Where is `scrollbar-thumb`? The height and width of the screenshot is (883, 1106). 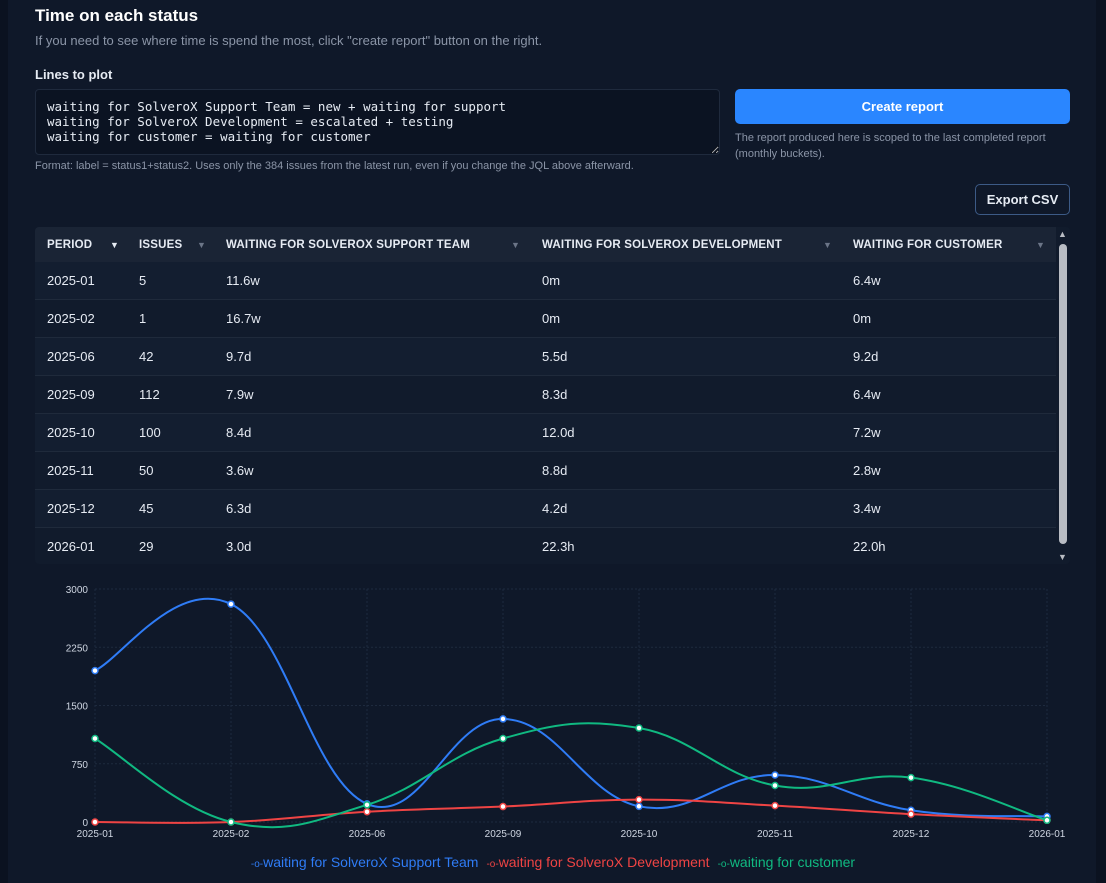
scrollbar-thumb is located at coordinates (1063, 394).